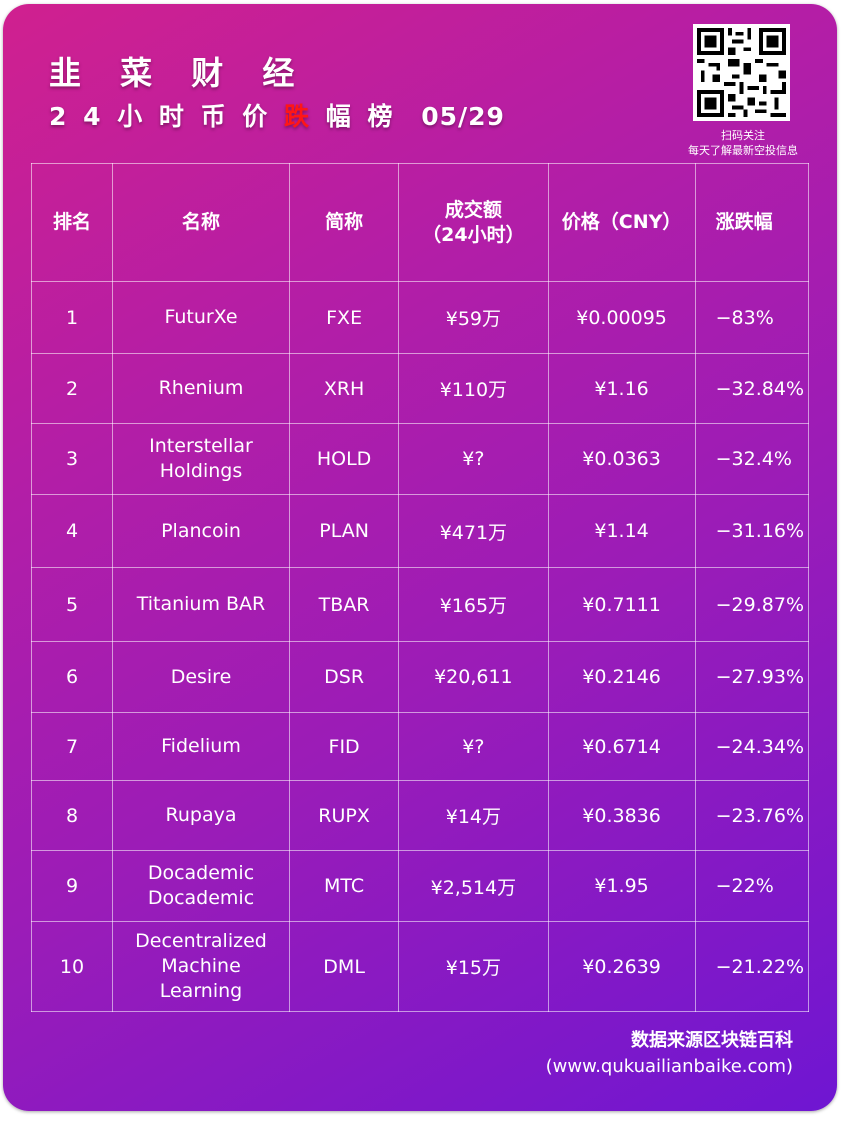 The width and height of the screenshot is (844, 1121). What do you see at coordinates (473, 604) in the screenshot?
I see `cell-volume: ¥165万` at bounding box center [473, 604].